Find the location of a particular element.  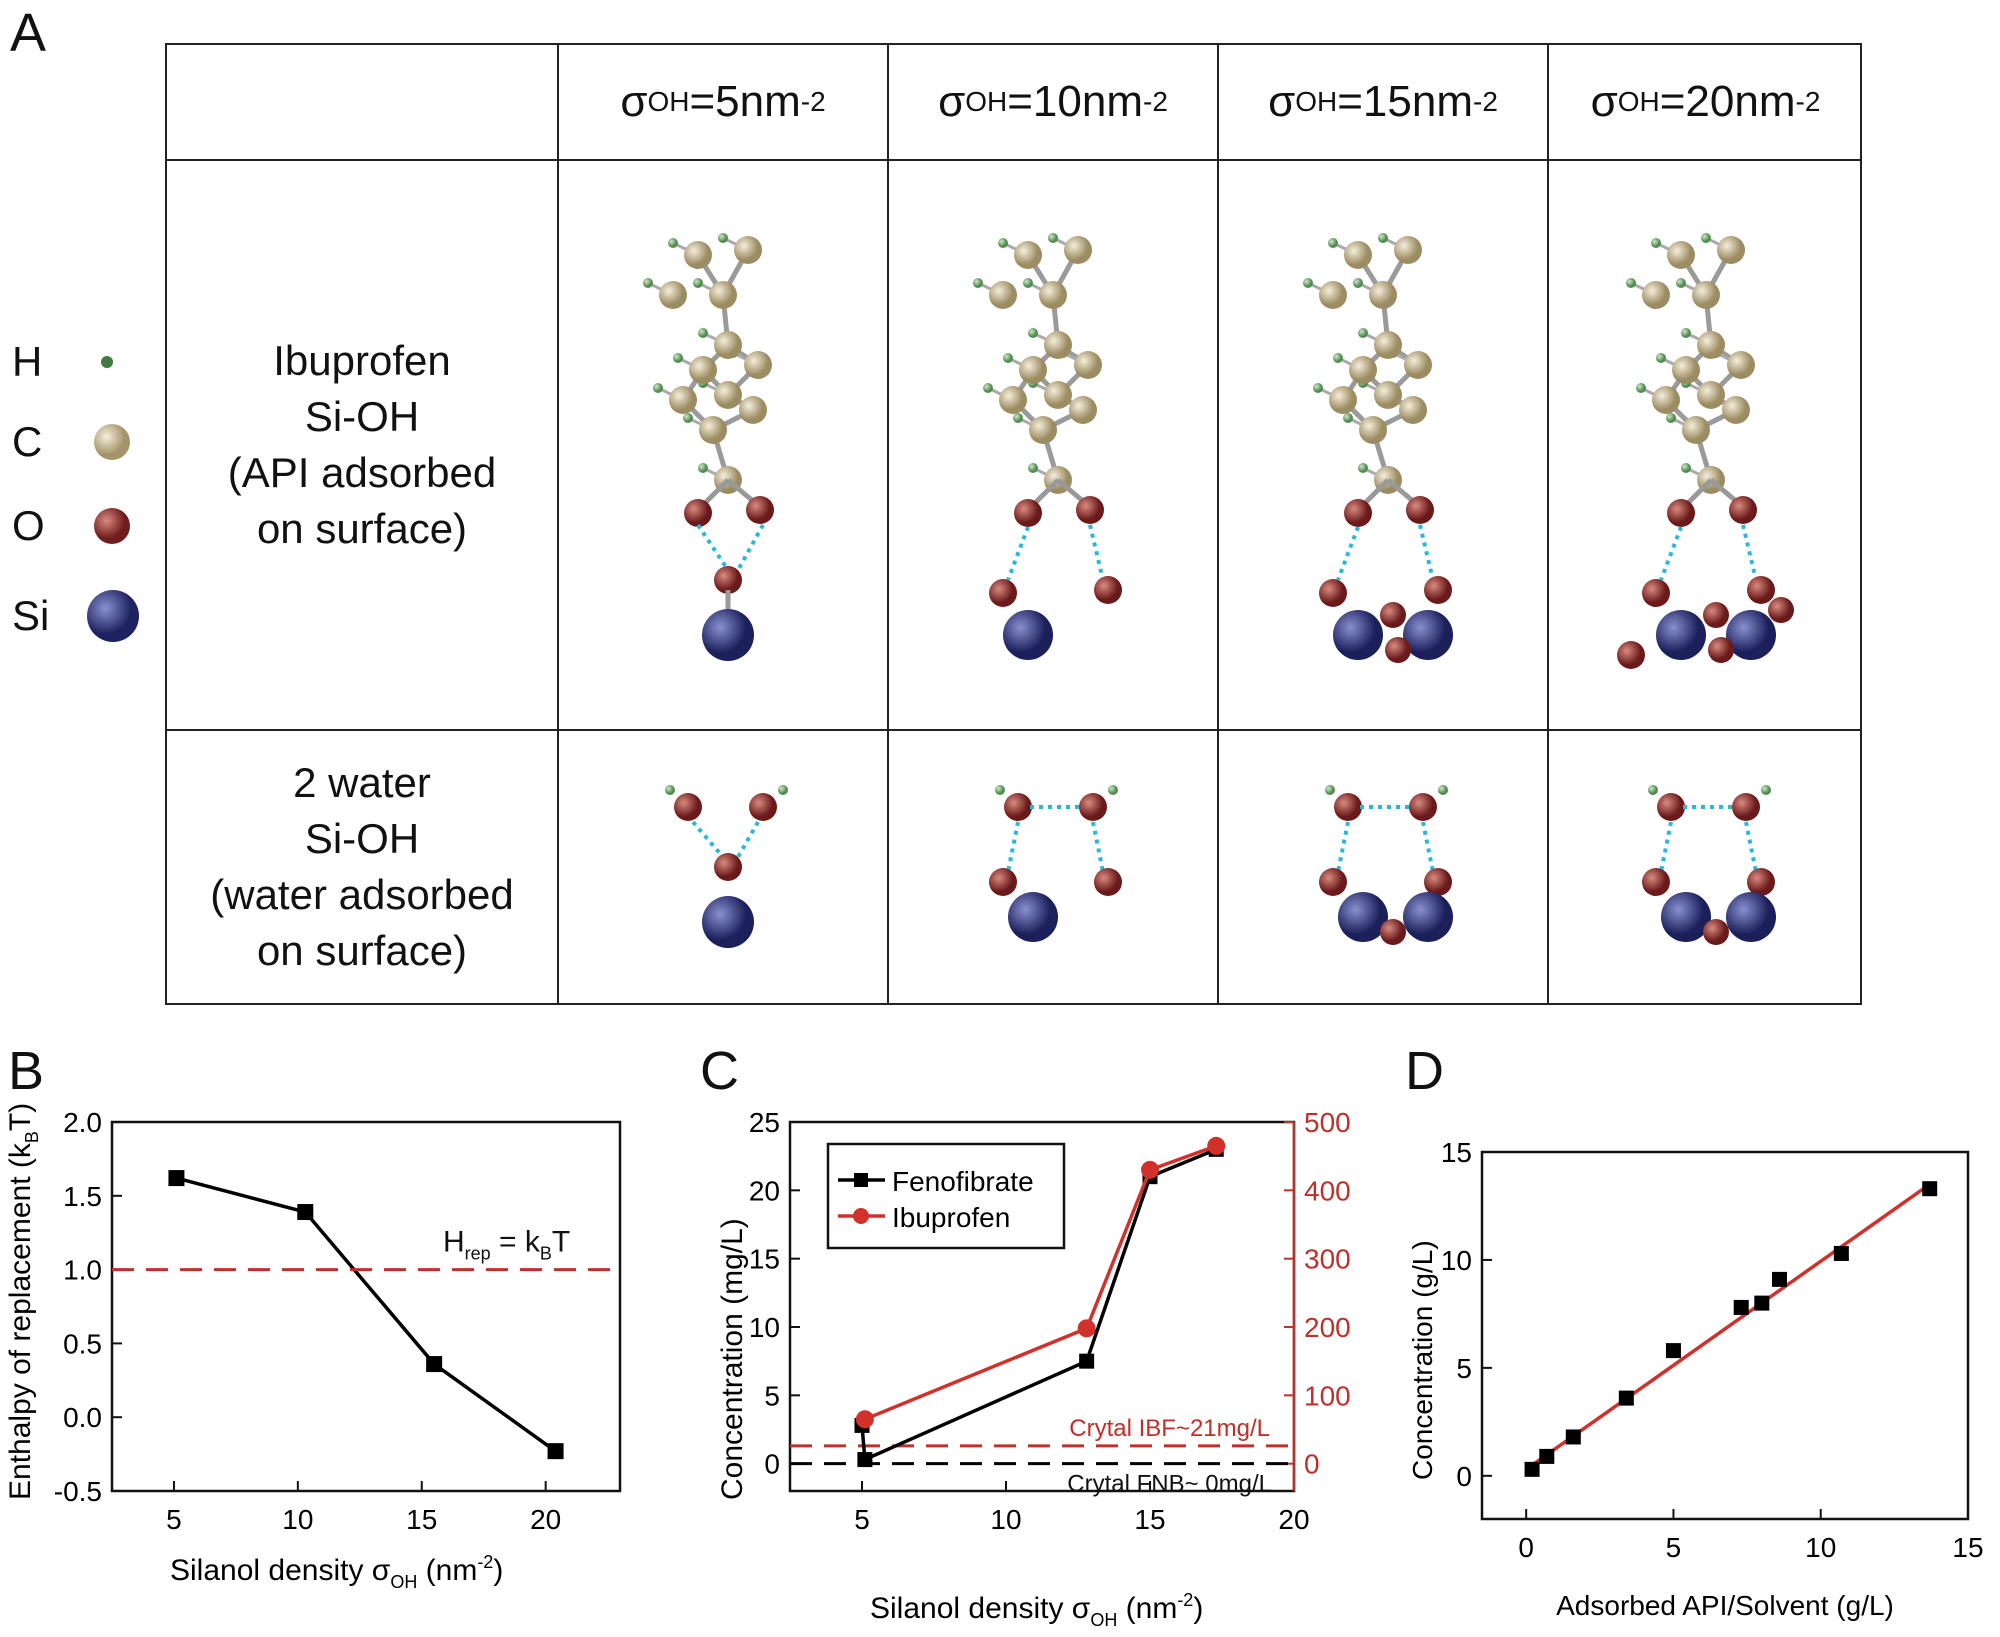

y-right-tick-label: 100 is located at coordinates (1327, 1395).